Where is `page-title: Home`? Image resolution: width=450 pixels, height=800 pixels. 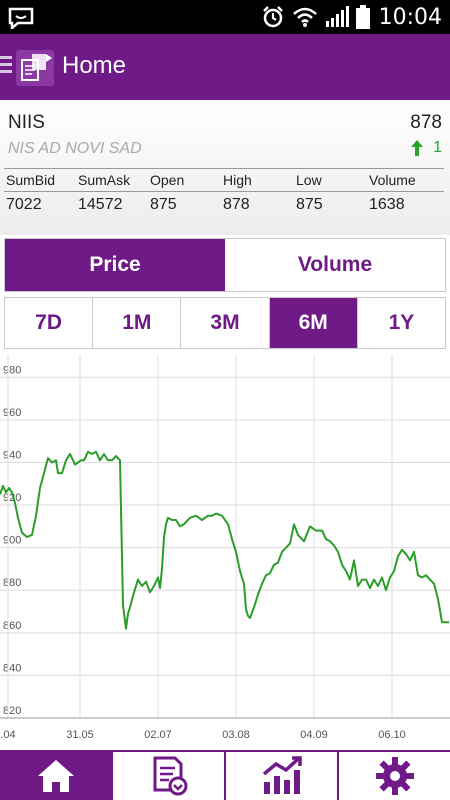
page-title: Home is located at coordinates (94, 65).